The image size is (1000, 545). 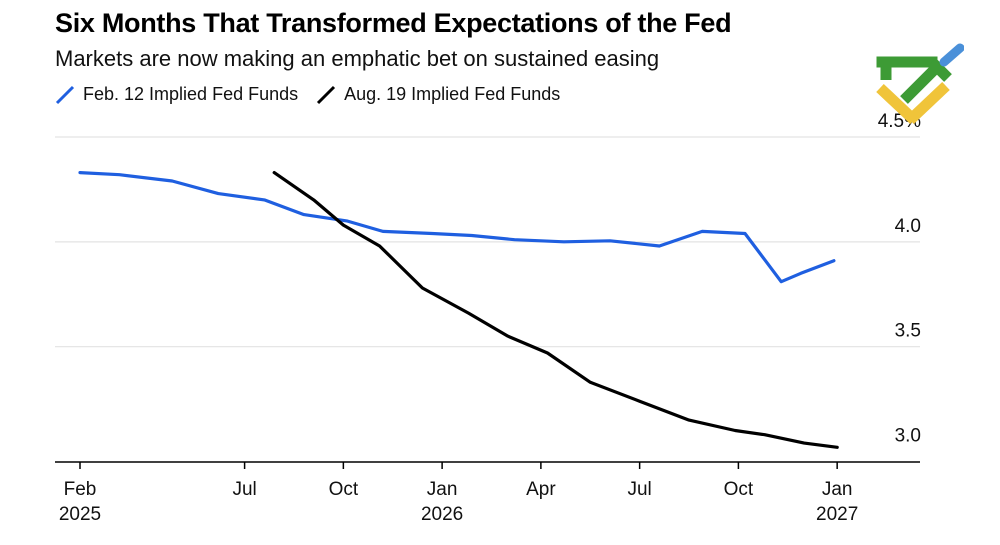 What do you see at coordinates (80, 489) in the screenshot?
I see `x-tick-label: Feb` at bounding box center [80, 489].